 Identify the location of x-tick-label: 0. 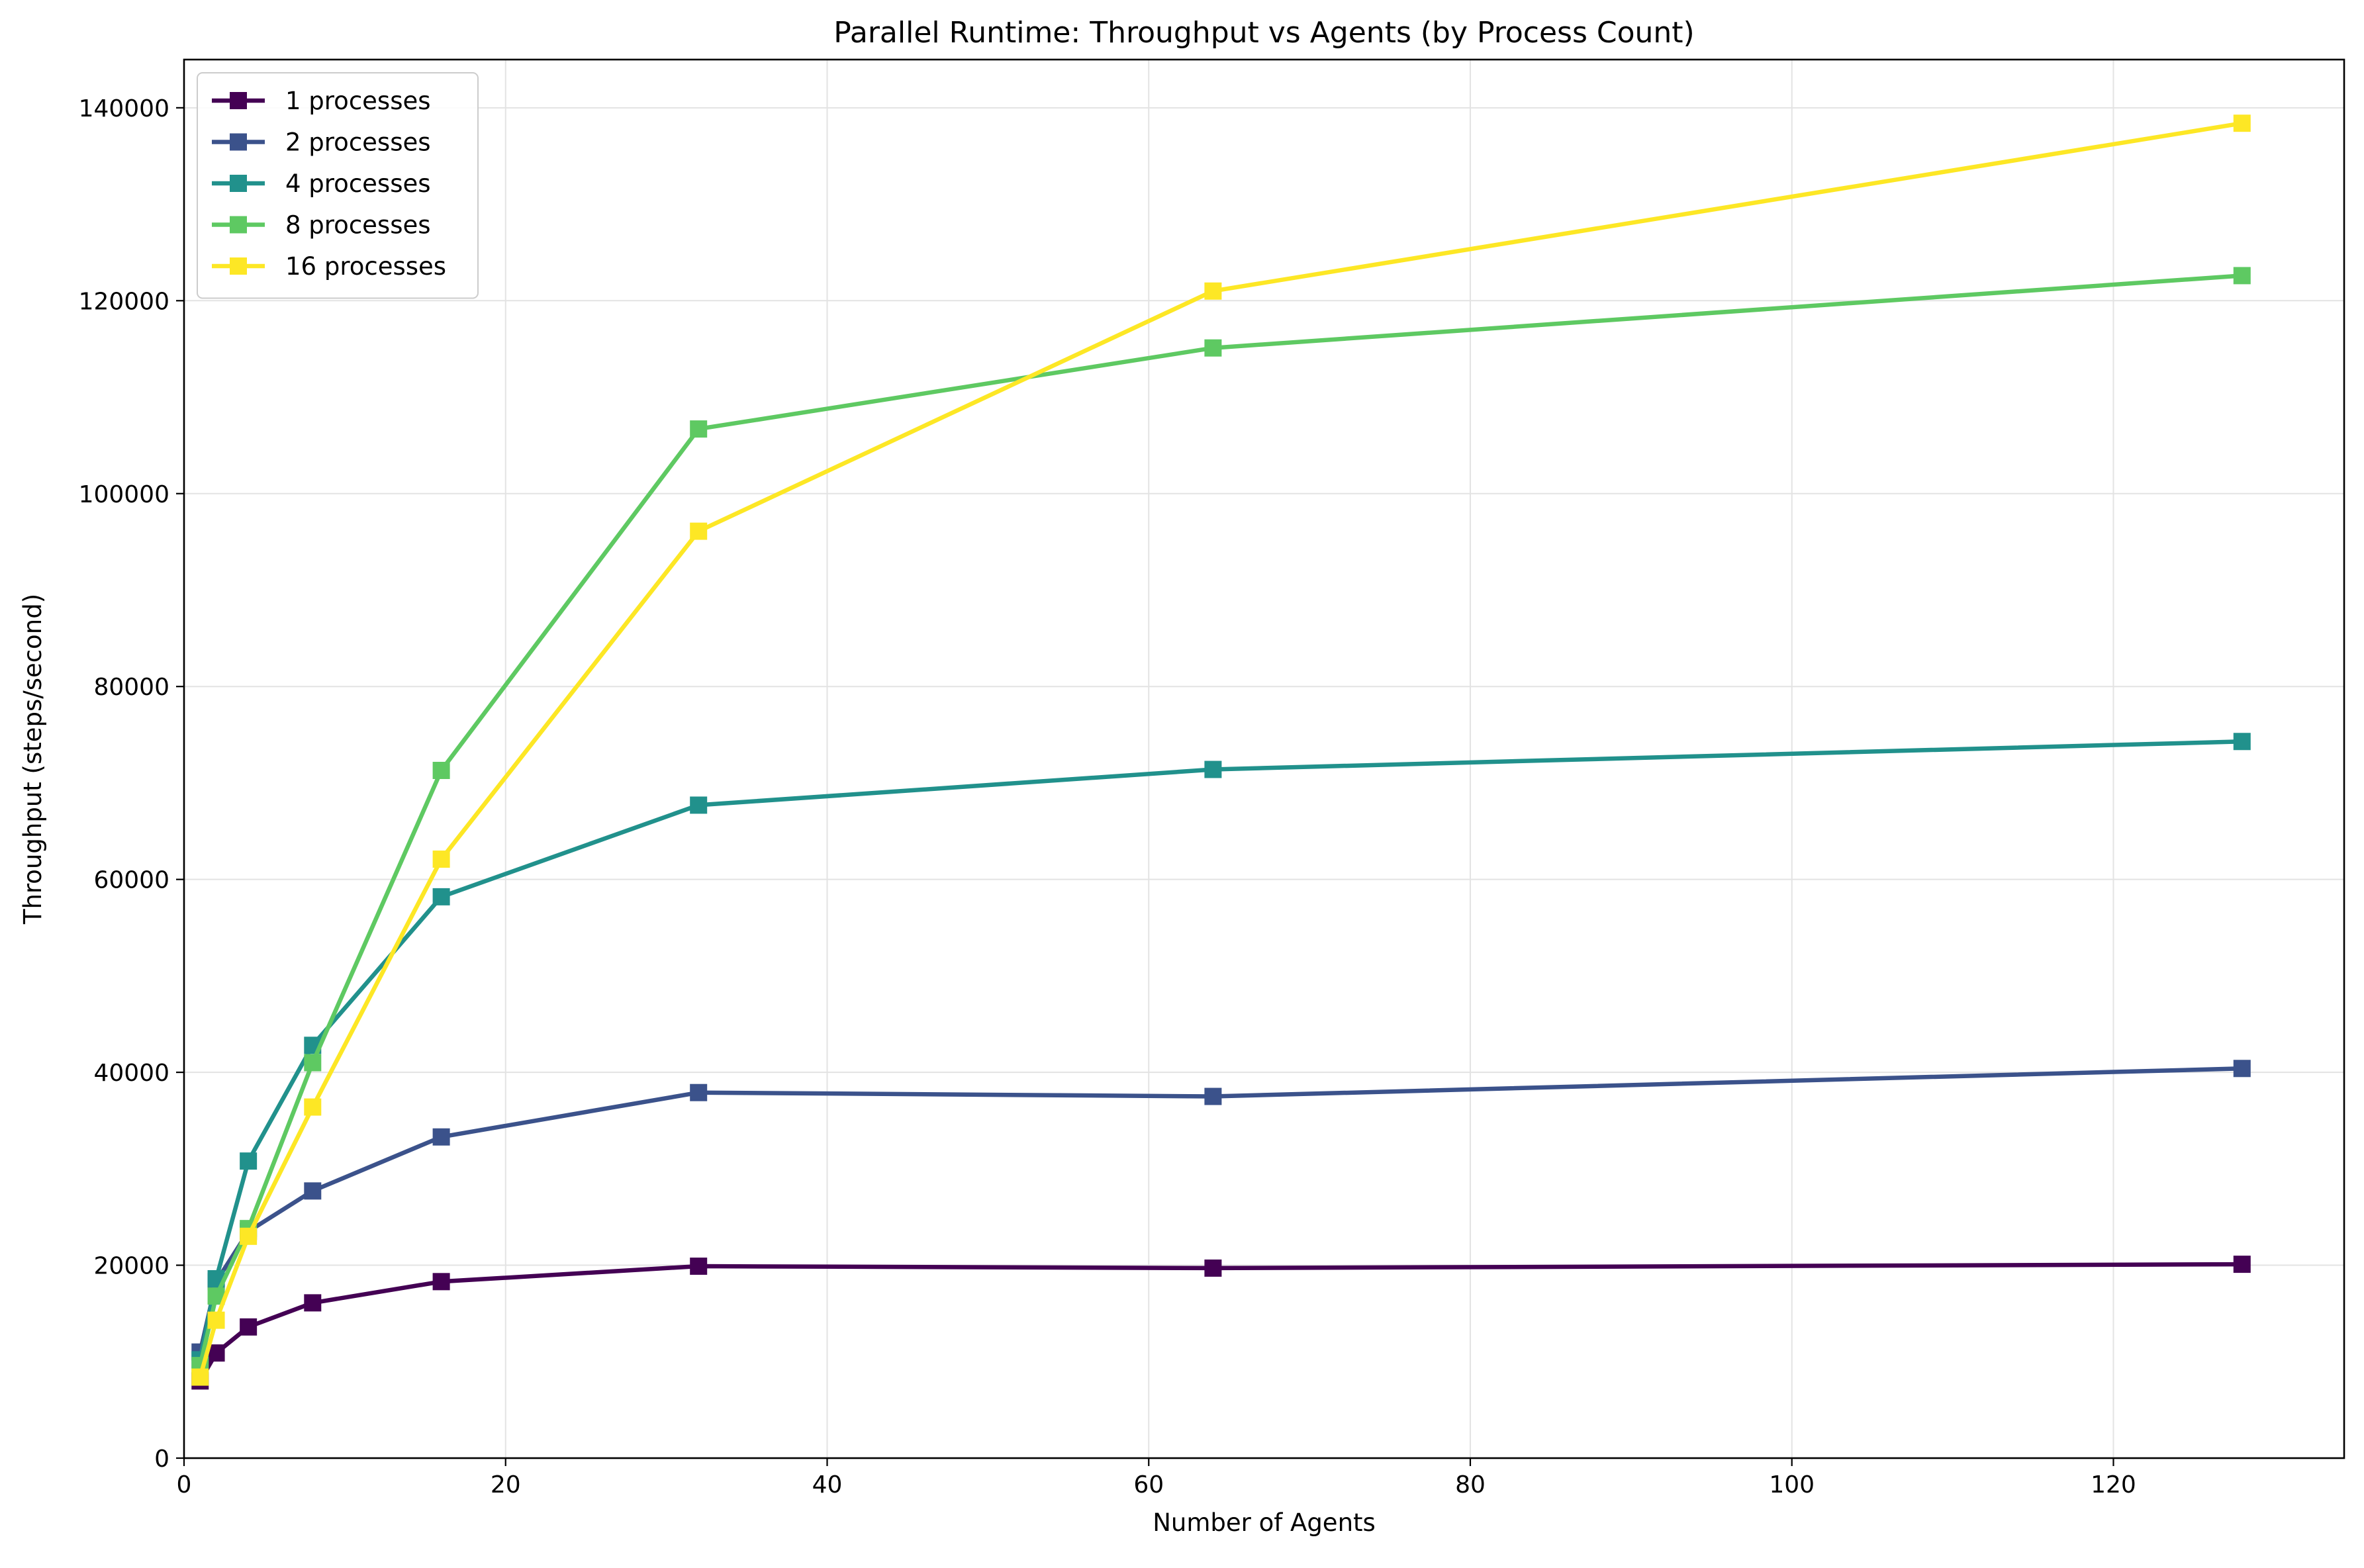
(184, 1485).